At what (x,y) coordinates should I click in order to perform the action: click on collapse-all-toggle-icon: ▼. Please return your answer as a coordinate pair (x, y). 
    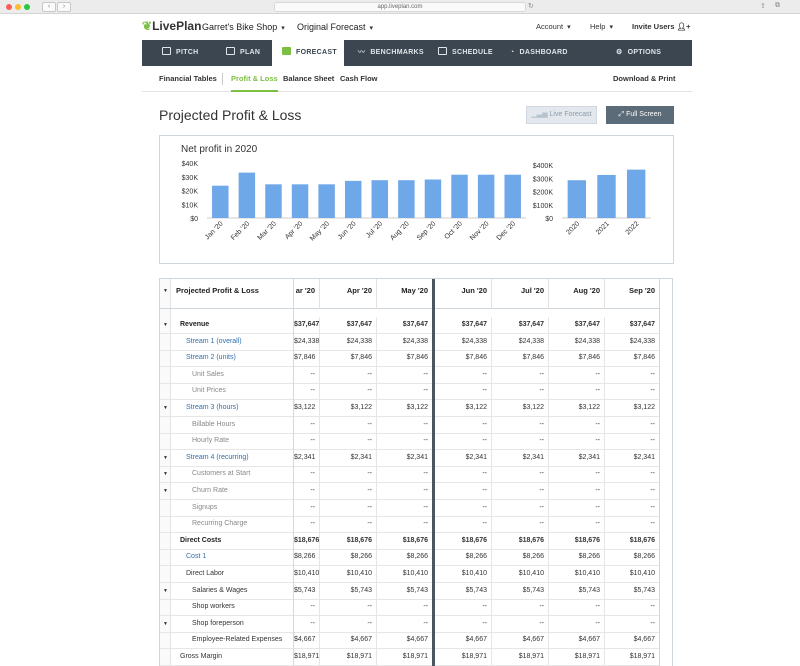
    Looking at the image, I should click on (165, 291).